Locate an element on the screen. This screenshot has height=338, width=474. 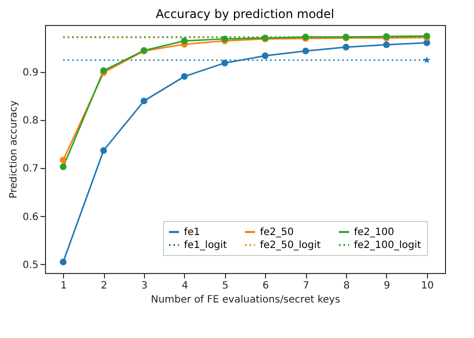
legend-label: fe2_50 is located at coordinates (277, 232).